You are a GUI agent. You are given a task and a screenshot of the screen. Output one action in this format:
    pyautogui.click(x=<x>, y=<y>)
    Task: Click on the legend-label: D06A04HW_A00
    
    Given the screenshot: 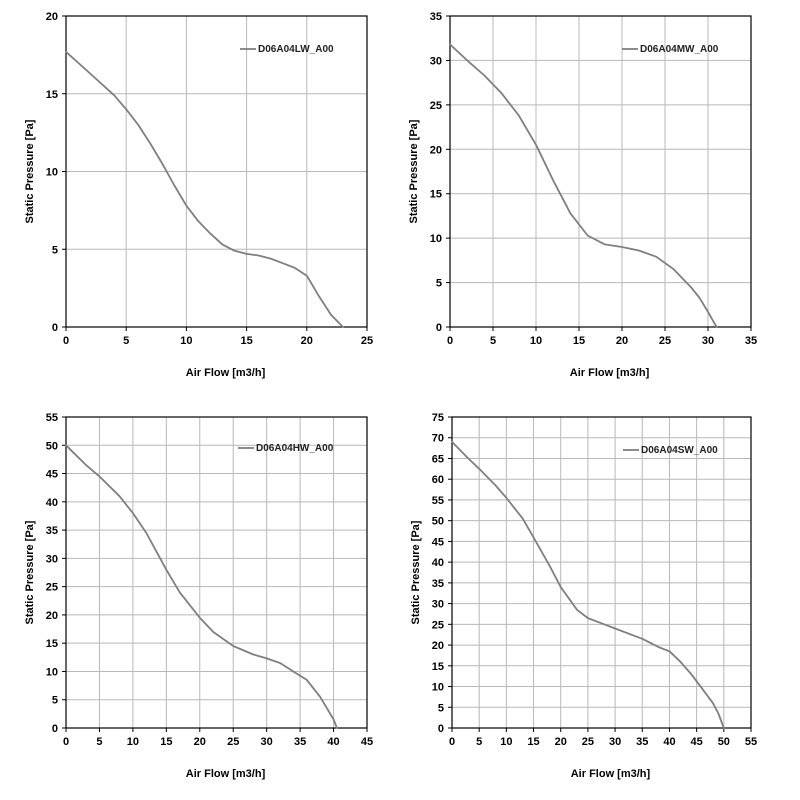 What is the action you would take?
    pyautogui.click(x=295, y=448)
    